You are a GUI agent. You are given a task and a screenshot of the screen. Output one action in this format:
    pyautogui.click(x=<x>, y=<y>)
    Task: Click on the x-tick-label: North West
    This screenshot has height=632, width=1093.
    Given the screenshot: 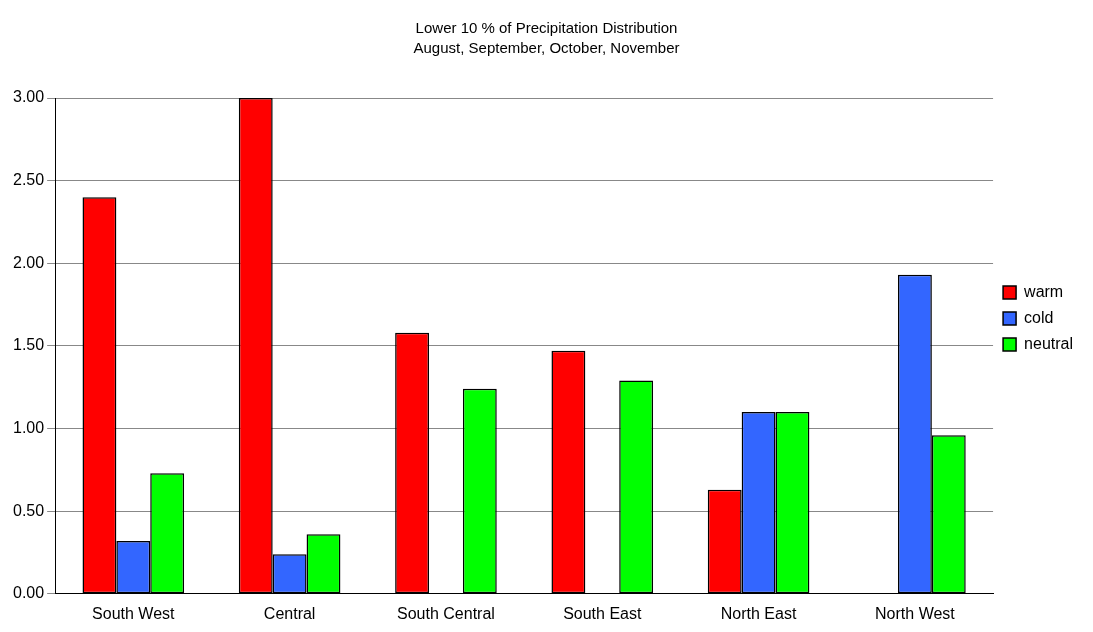 What is the action you would take?
    pyautogui.click(x=915, y=613)
    